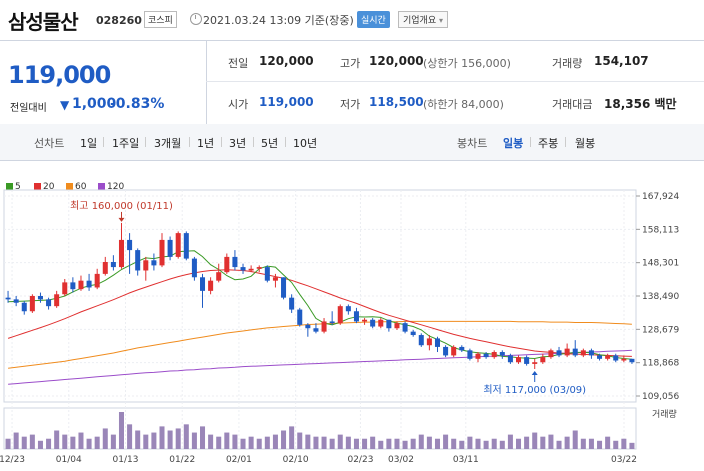  I want to click on y-tick-label: 167,924, so click(660, 197).